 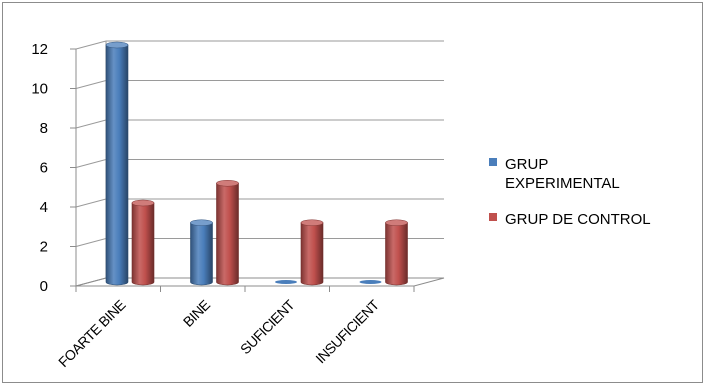 I want to click on y-tick-label: 12, so click(x=39, y=49).